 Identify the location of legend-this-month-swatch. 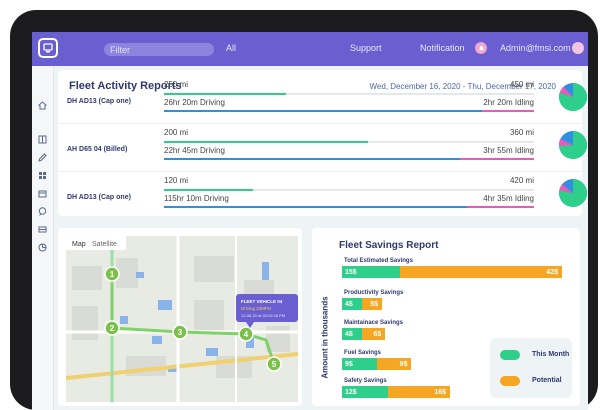
(510, 355).